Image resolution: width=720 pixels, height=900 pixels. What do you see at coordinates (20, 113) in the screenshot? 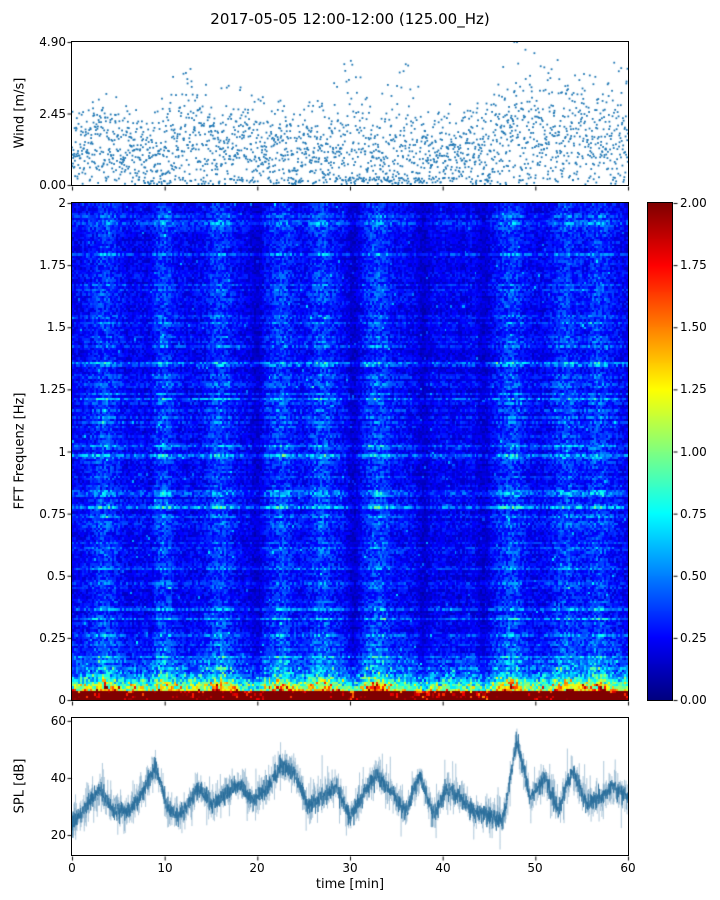
I see `wind-ylabel: Wind [m/s]` at bounding box center [20, 113].